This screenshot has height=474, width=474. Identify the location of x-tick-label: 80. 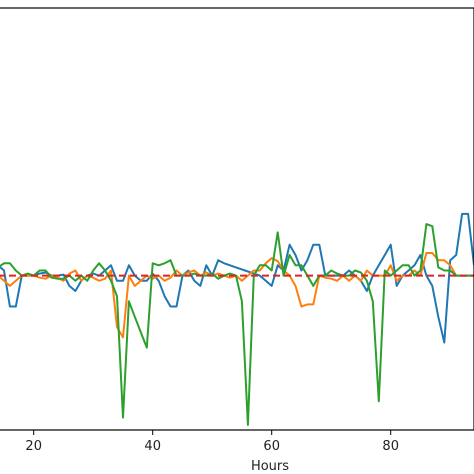
(390, 446).